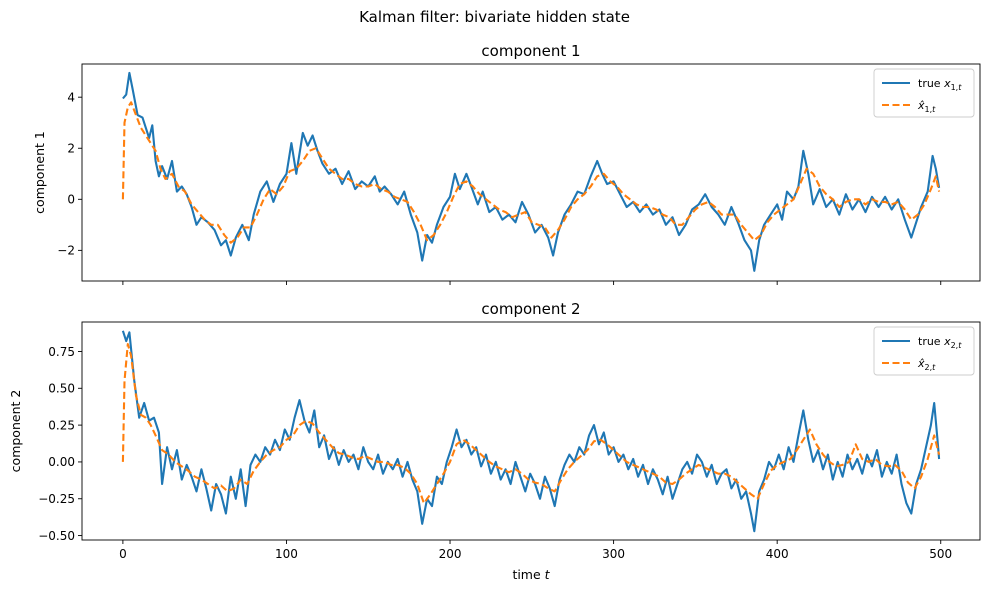  What do you see at coordinates (450, 554) in the screenshot?
I see `x-tick-label: 200` at bounding box center [450, 554].